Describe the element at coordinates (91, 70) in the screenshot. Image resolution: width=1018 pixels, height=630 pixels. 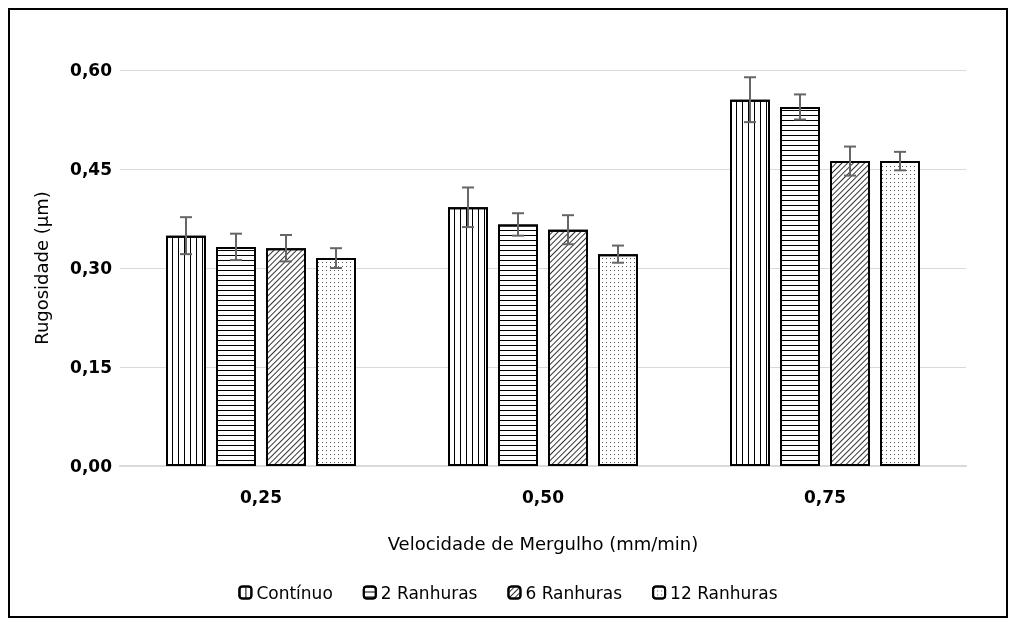
I see `y-tick-label: 0,60` at that location.